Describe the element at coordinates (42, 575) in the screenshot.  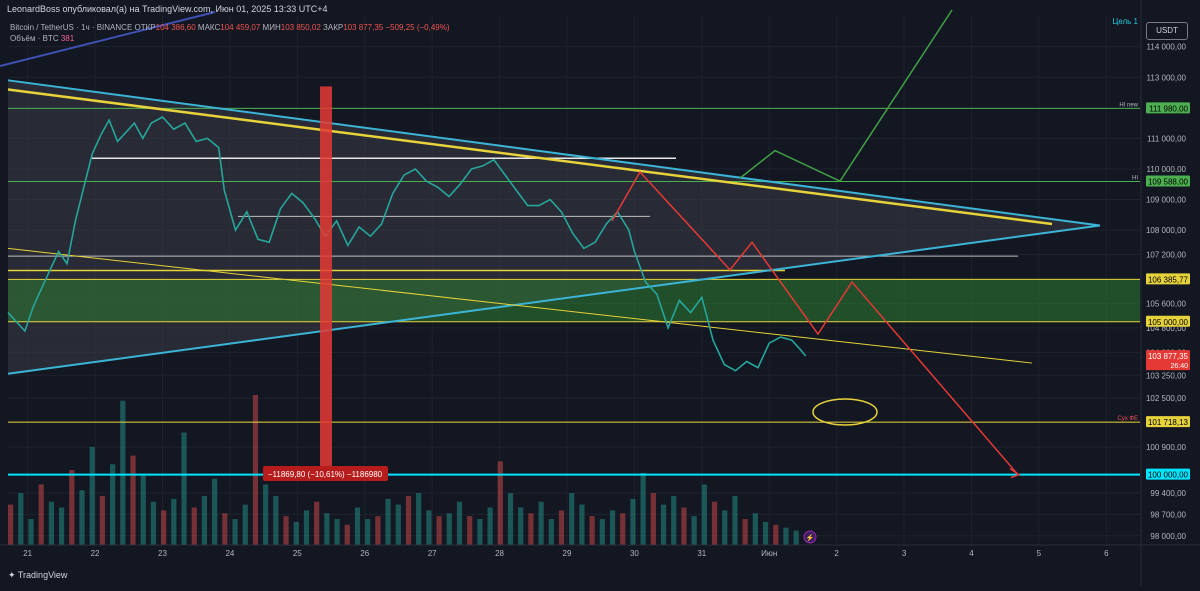
I see `brand-name: TradingView` at that location.